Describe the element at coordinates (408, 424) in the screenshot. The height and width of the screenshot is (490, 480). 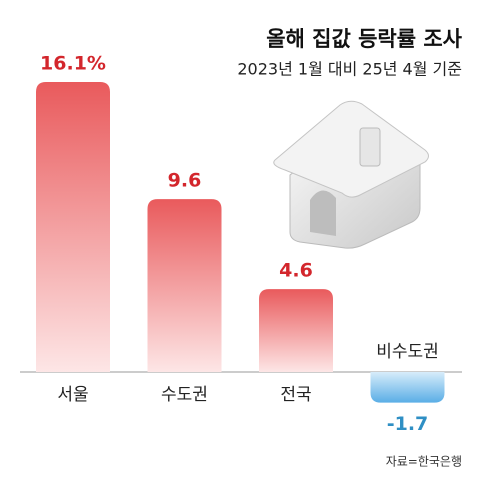
I see `value-label: -1.7` at that location.